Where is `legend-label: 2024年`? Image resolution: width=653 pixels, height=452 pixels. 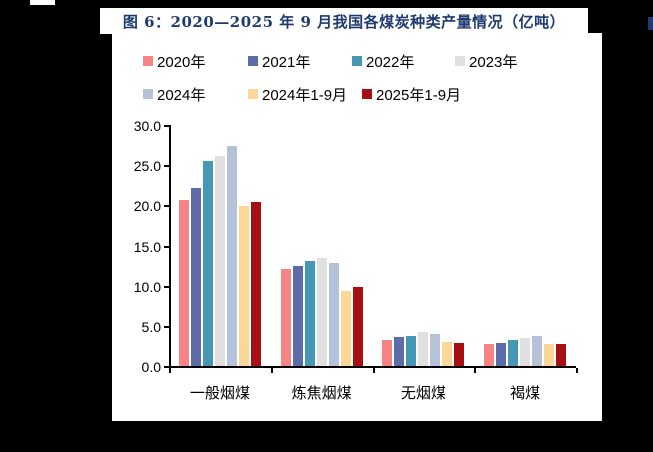 legend-label: 2024年 is located at coordinates (181, 95).